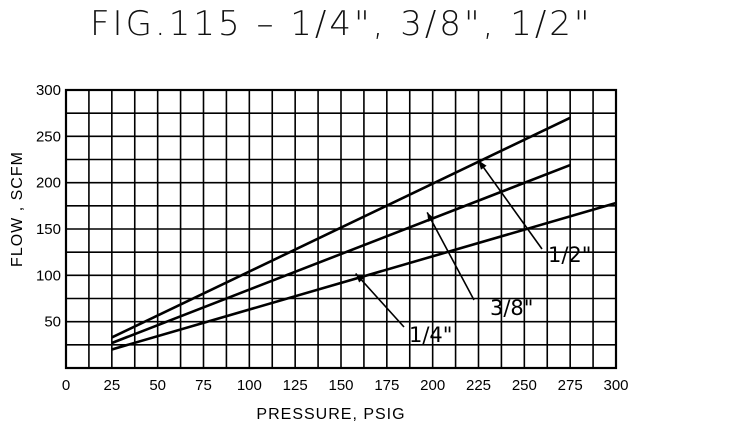 The width and height of the screenshot is (739, 431). Describe the element at coordinates (48, 275) in the screenshot. I see `y-tick-label: 100` at that location.